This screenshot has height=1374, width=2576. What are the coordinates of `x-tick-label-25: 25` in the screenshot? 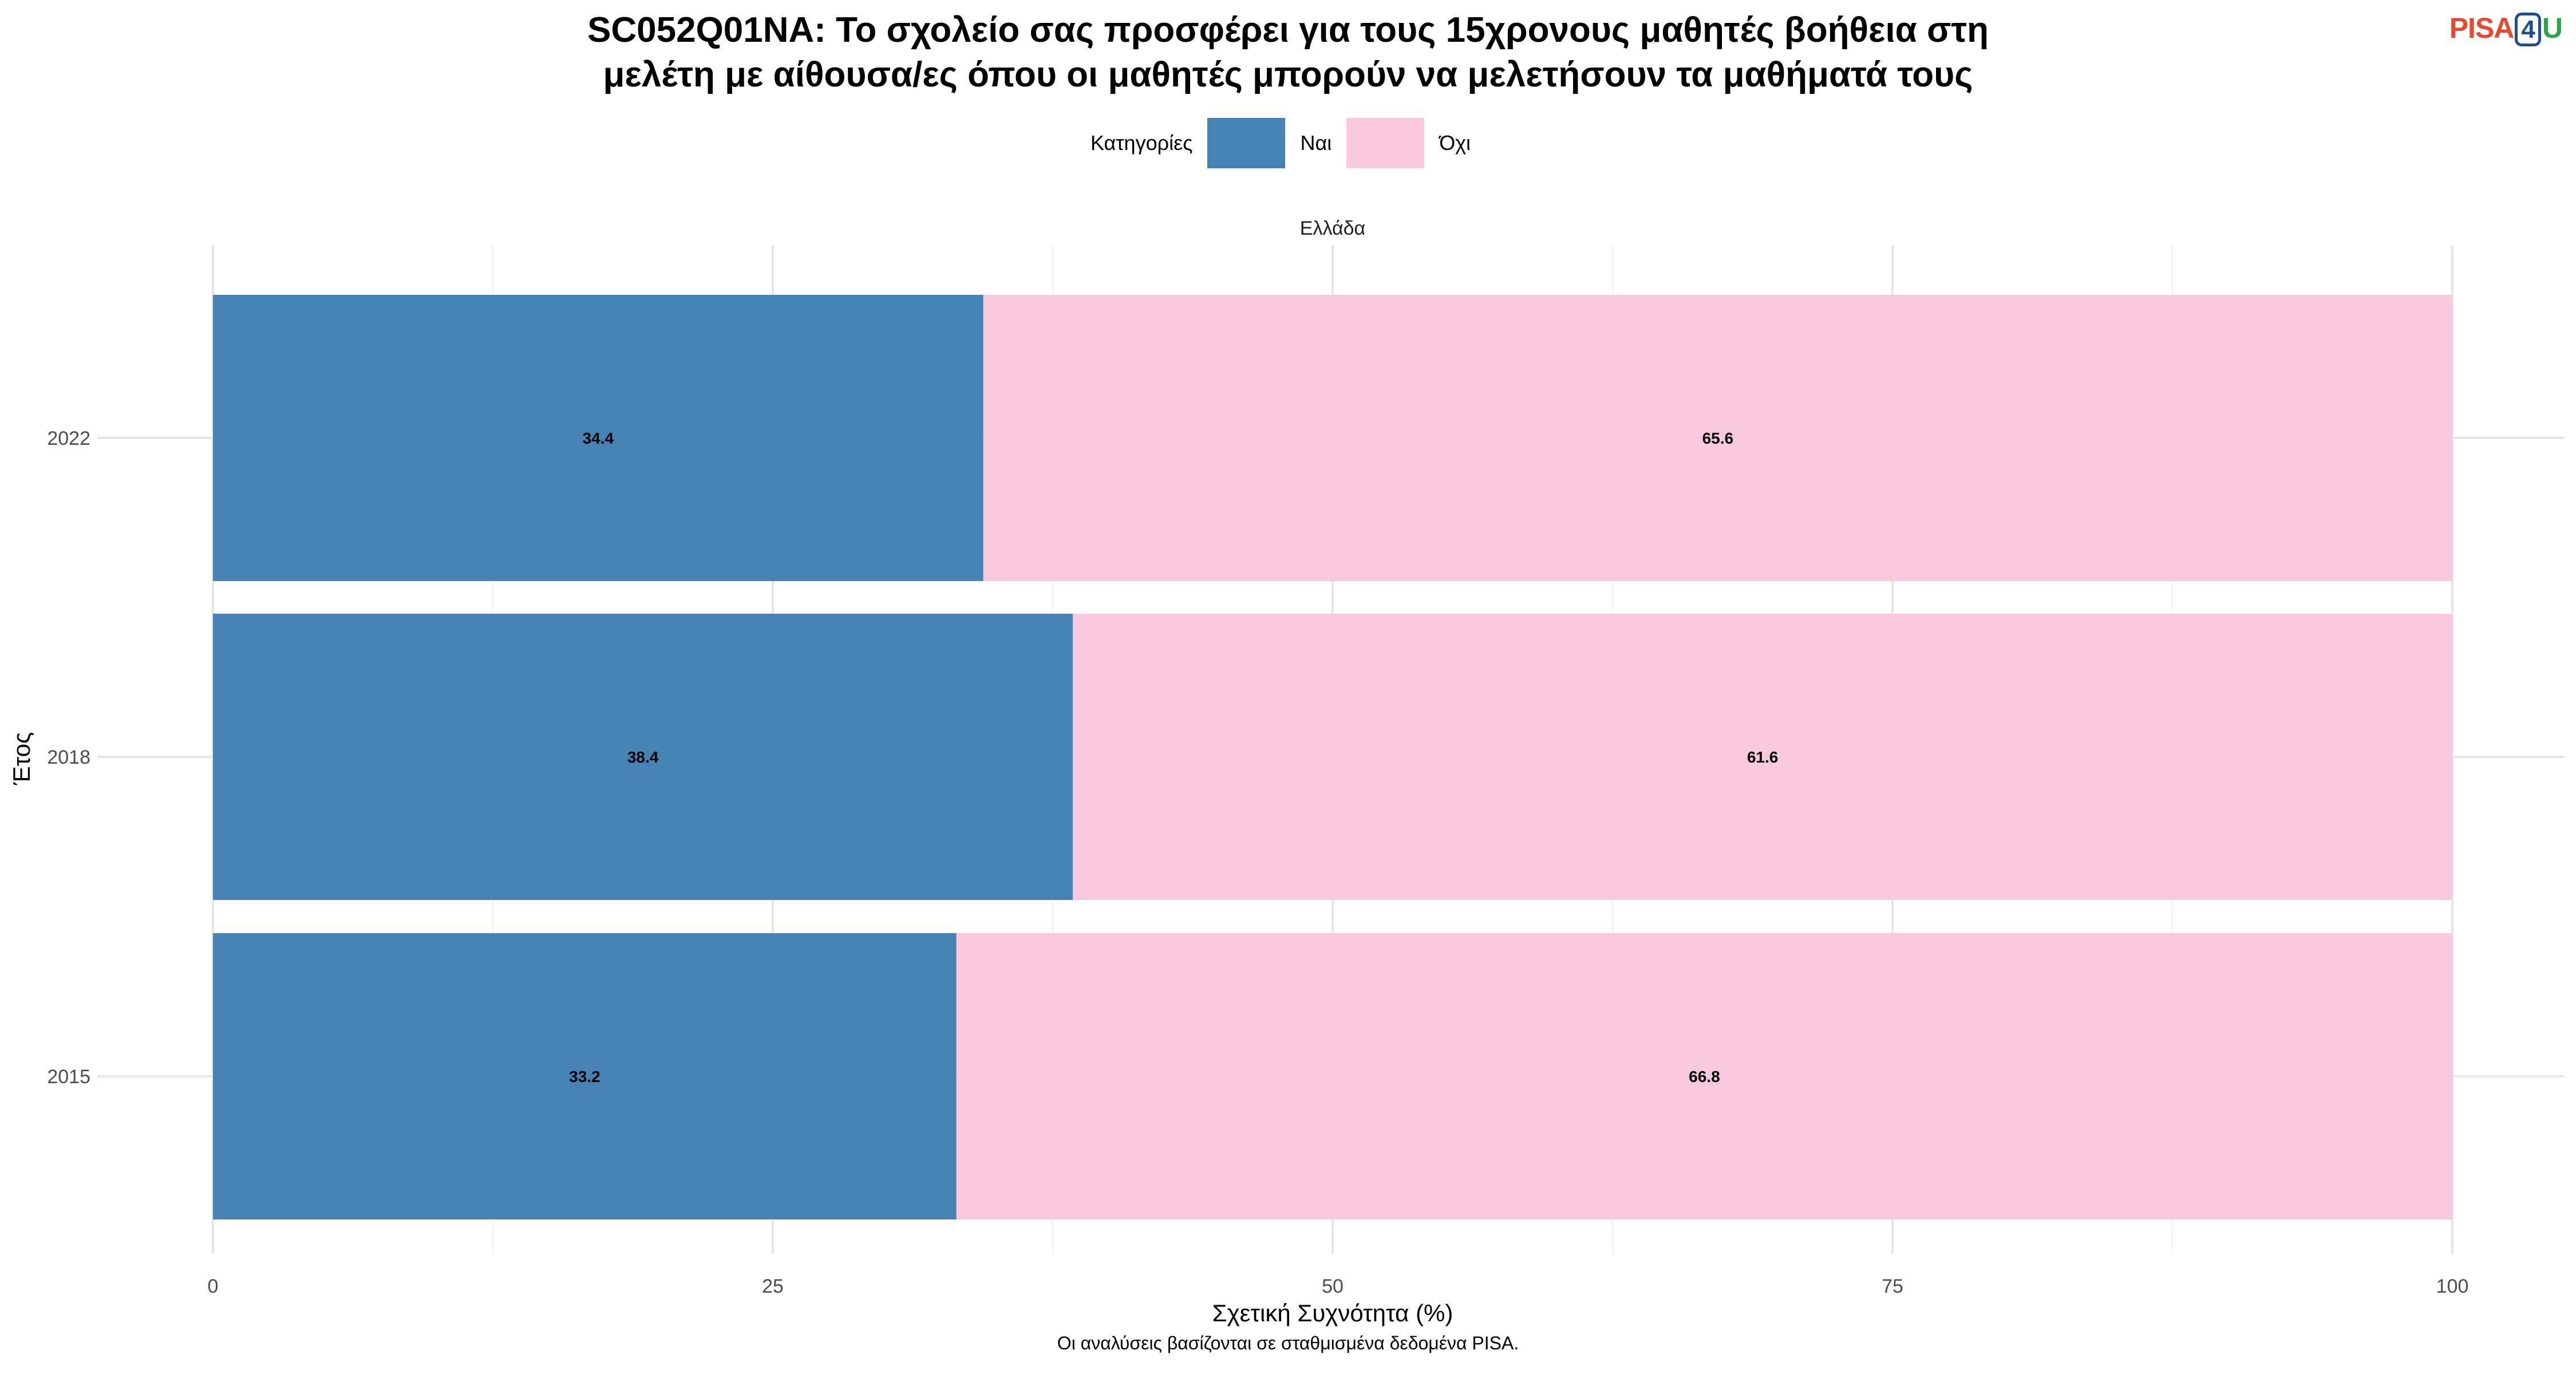 It's located at (773, 1286).